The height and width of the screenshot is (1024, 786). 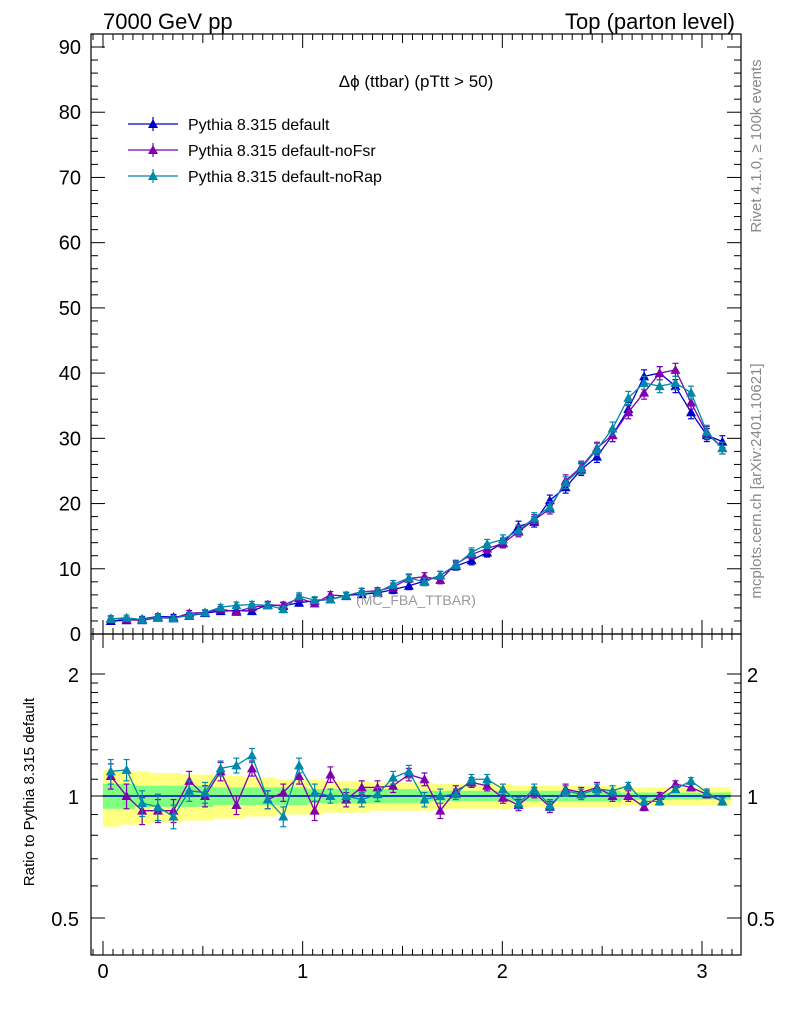 I want to click on rivet-side-label: Rivet 4.1.0, ≥ 100k events, so click(x=756, y=145).